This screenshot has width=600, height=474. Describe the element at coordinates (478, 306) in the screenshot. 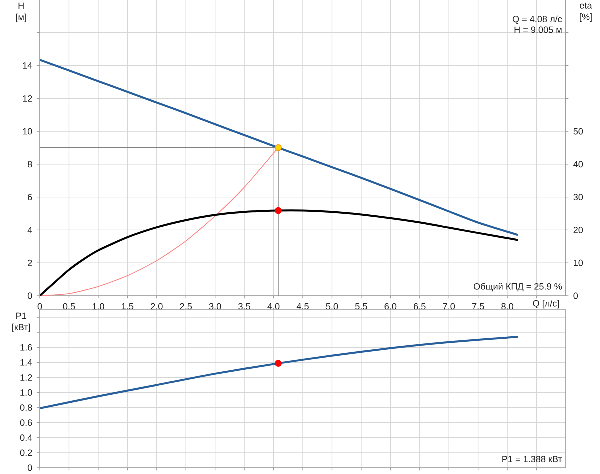

I see `x-tick-label: 7.5` at that location.